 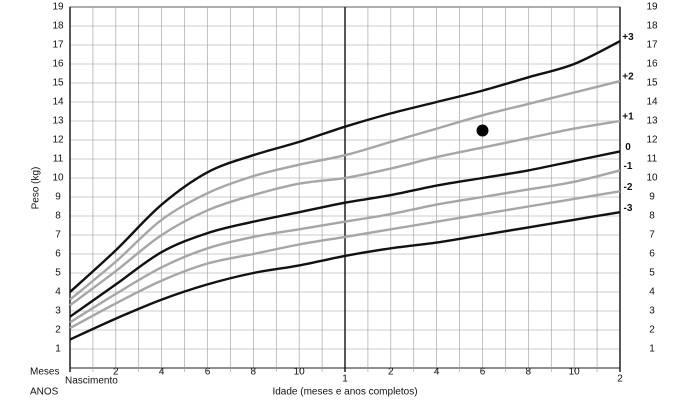 What do you see at coordinates (44, 372) in the screenshot?
I see `x-unit-label: Meses` at bounding box center [44, 372].